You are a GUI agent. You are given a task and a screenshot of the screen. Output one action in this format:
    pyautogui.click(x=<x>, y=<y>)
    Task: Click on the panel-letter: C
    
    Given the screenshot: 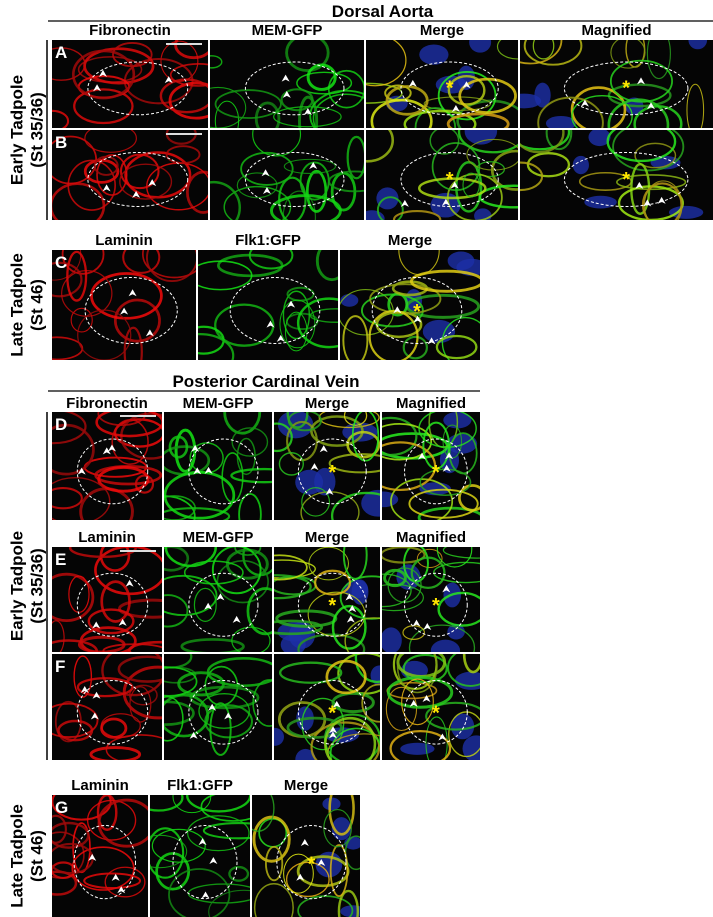 What is the action you would take?
    pyautogui.click(x=61, y=262)
    